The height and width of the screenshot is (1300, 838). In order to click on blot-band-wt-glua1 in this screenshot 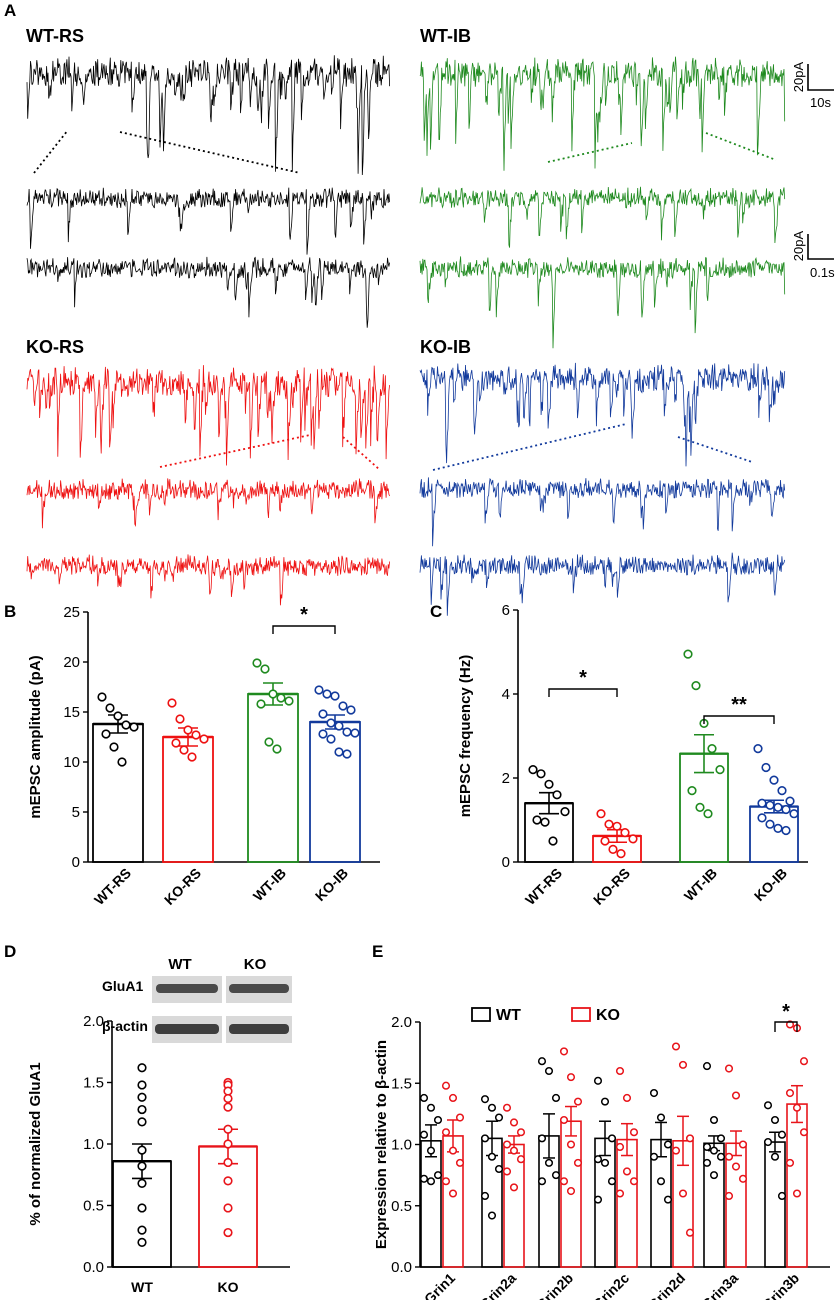, I will do `click(187, 988)`.